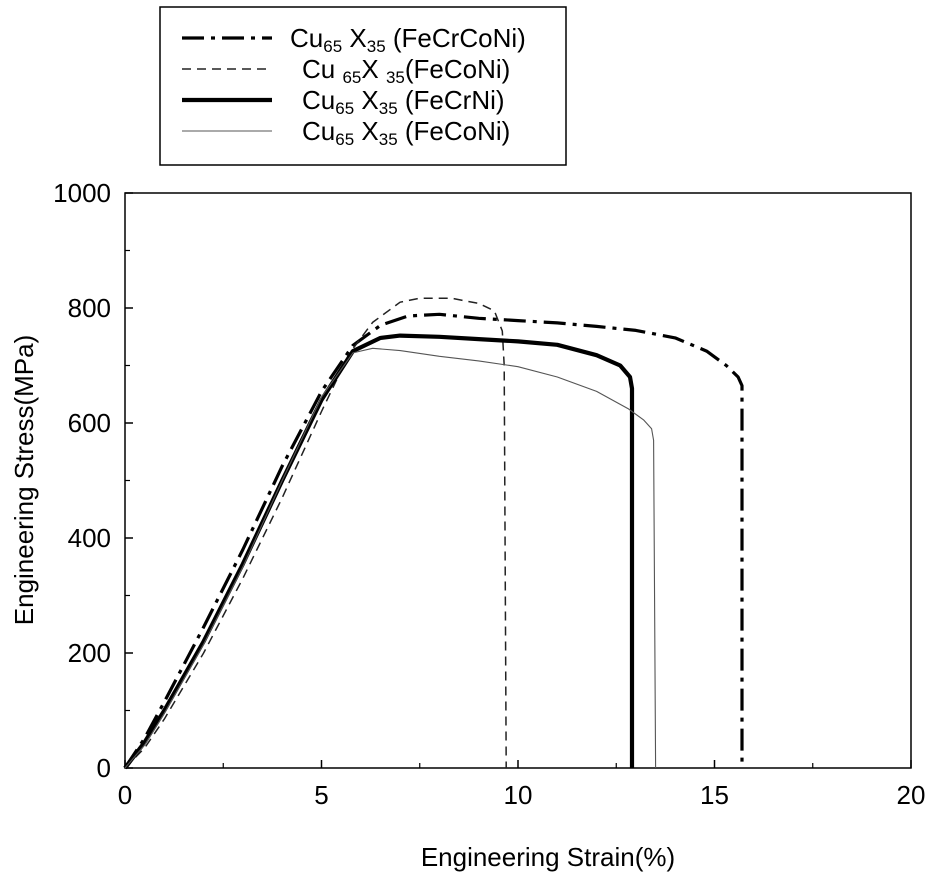 The image size is (936, 876). I want to click on y-tick-label: 800, so click(89, 308).